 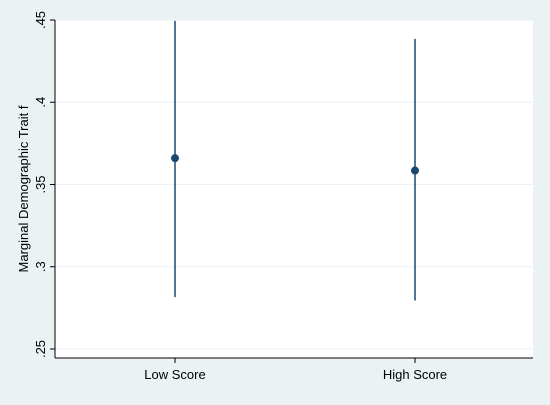 What do you see at coordinates (40, 20) in the screenshot?
I see `y-tick-label: .45` at bounding box center [40, 20].